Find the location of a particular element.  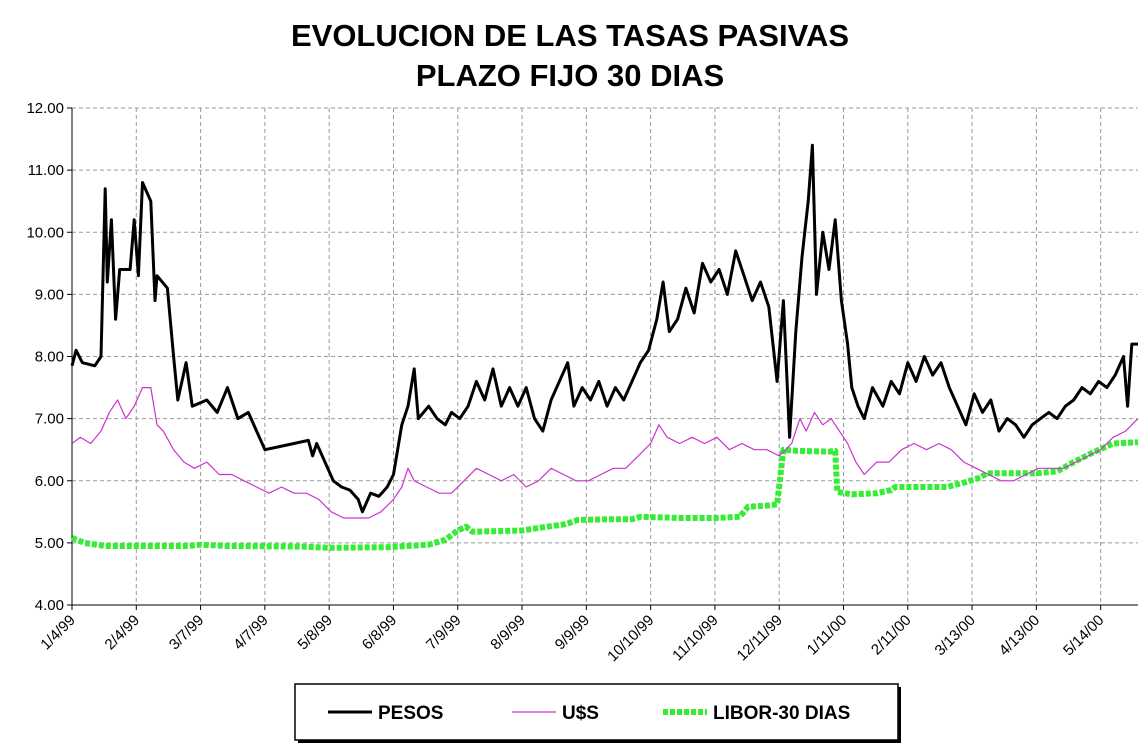

x-tick-label: 8/9/99 is located at coordinates (508, 633).